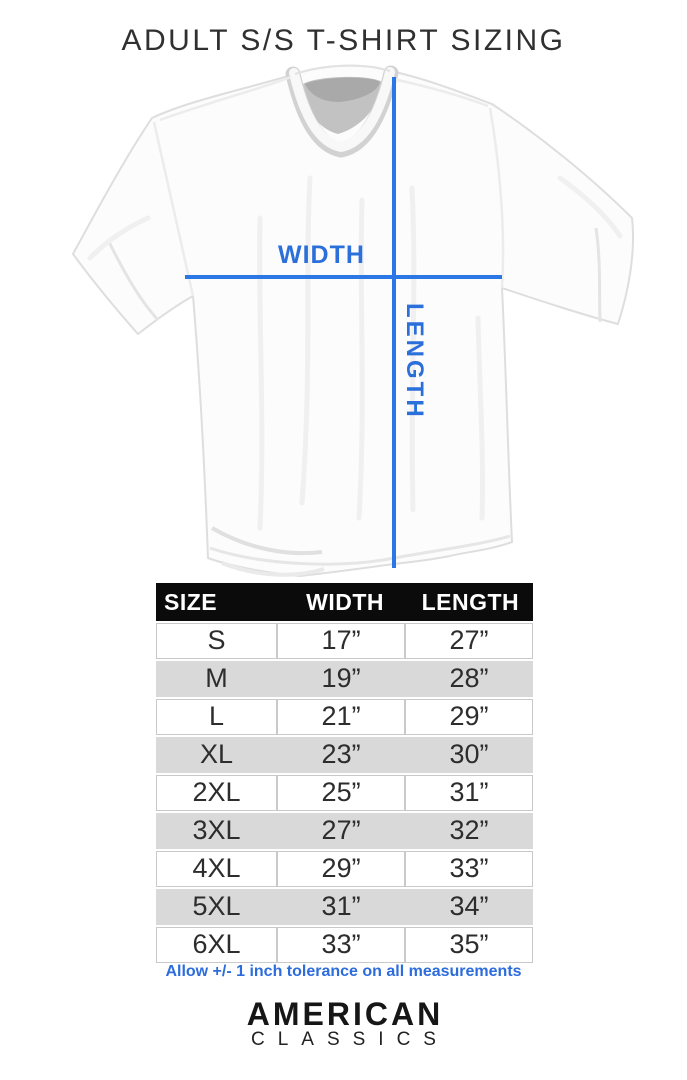 The image size is (687, 1080). Describe the element at coordinates (173, 209) in the screenshot. I see `left-armhole-seam` at that location.